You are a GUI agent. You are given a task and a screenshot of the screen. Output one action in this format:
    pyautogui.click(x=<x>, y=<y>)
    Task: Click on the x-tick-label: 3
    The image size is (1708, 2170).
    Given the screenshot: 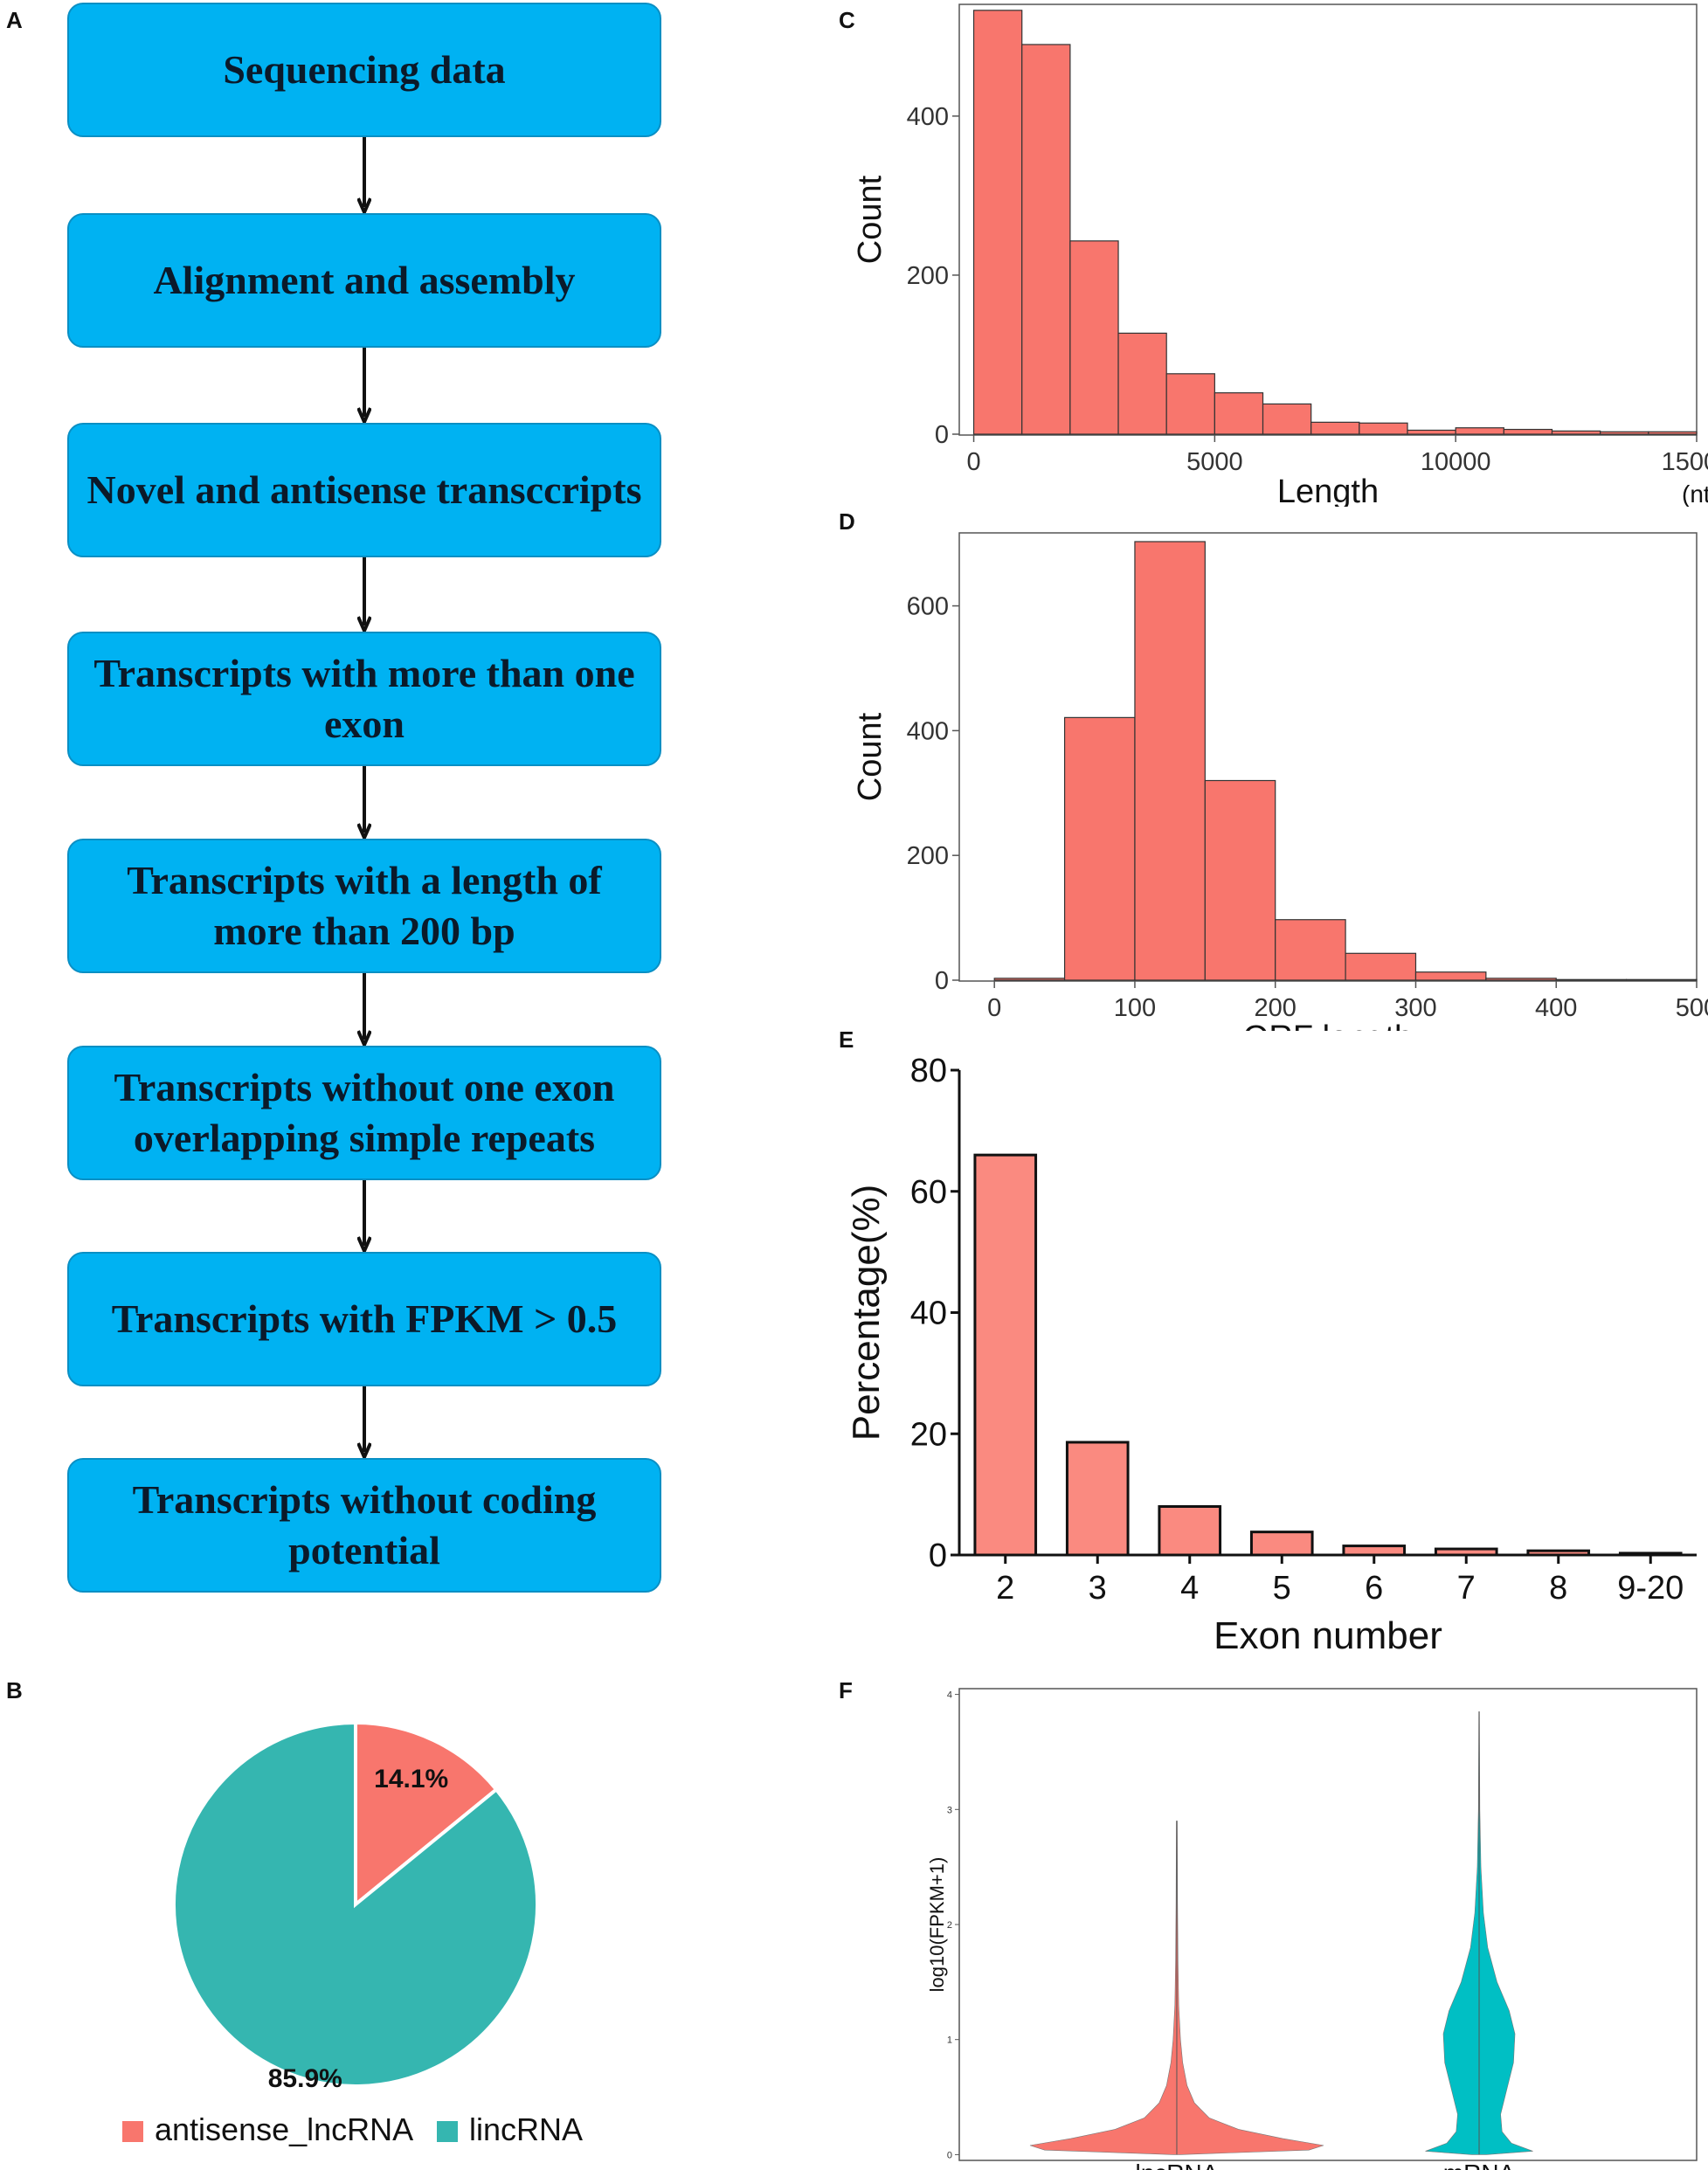 What is the action you would take?
    pyautogui.click(x=1098, y=1588)
    